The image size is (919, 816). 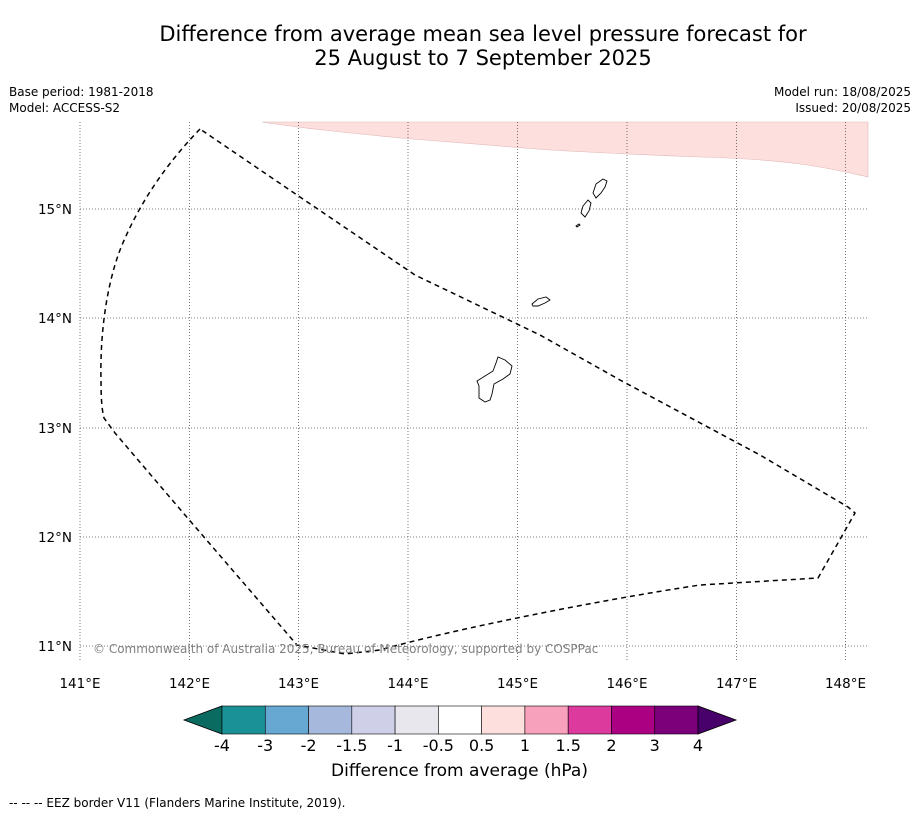 I want to click on title-line-2: 25 August to 7 September 2025, so click(x=483, y=58).